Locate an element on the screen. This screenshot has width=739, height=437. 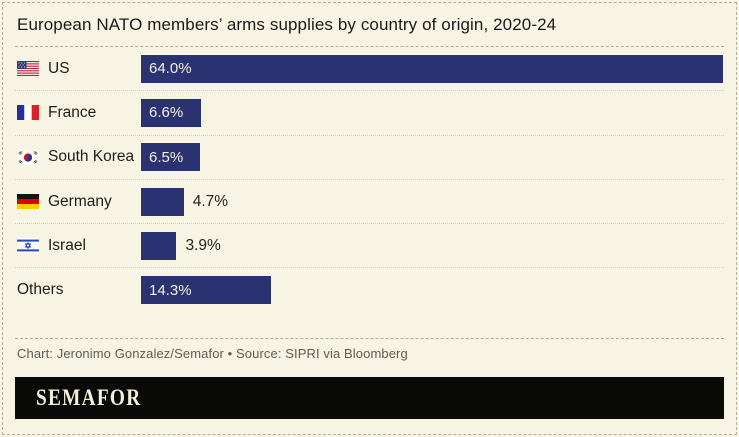
bar: 4.7% is located at coordinates (162, 201).